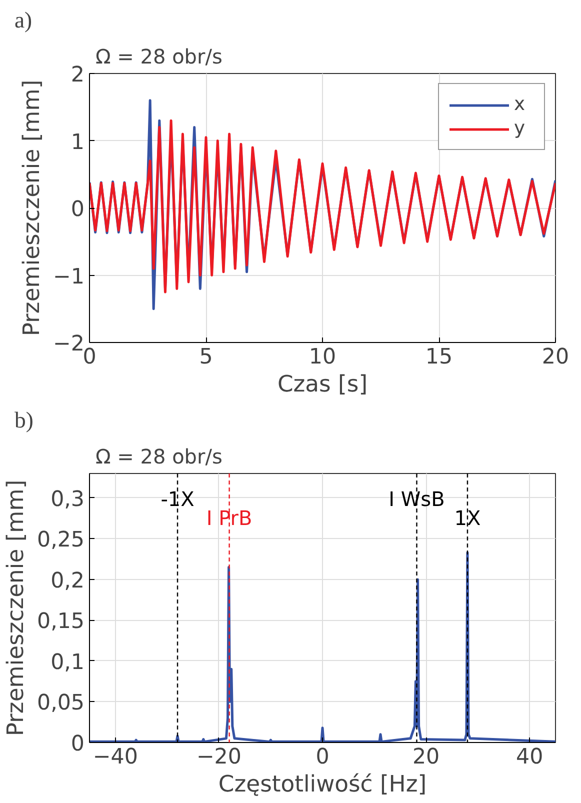  I want to click on y-tick-label: −1, so click(69, 277).